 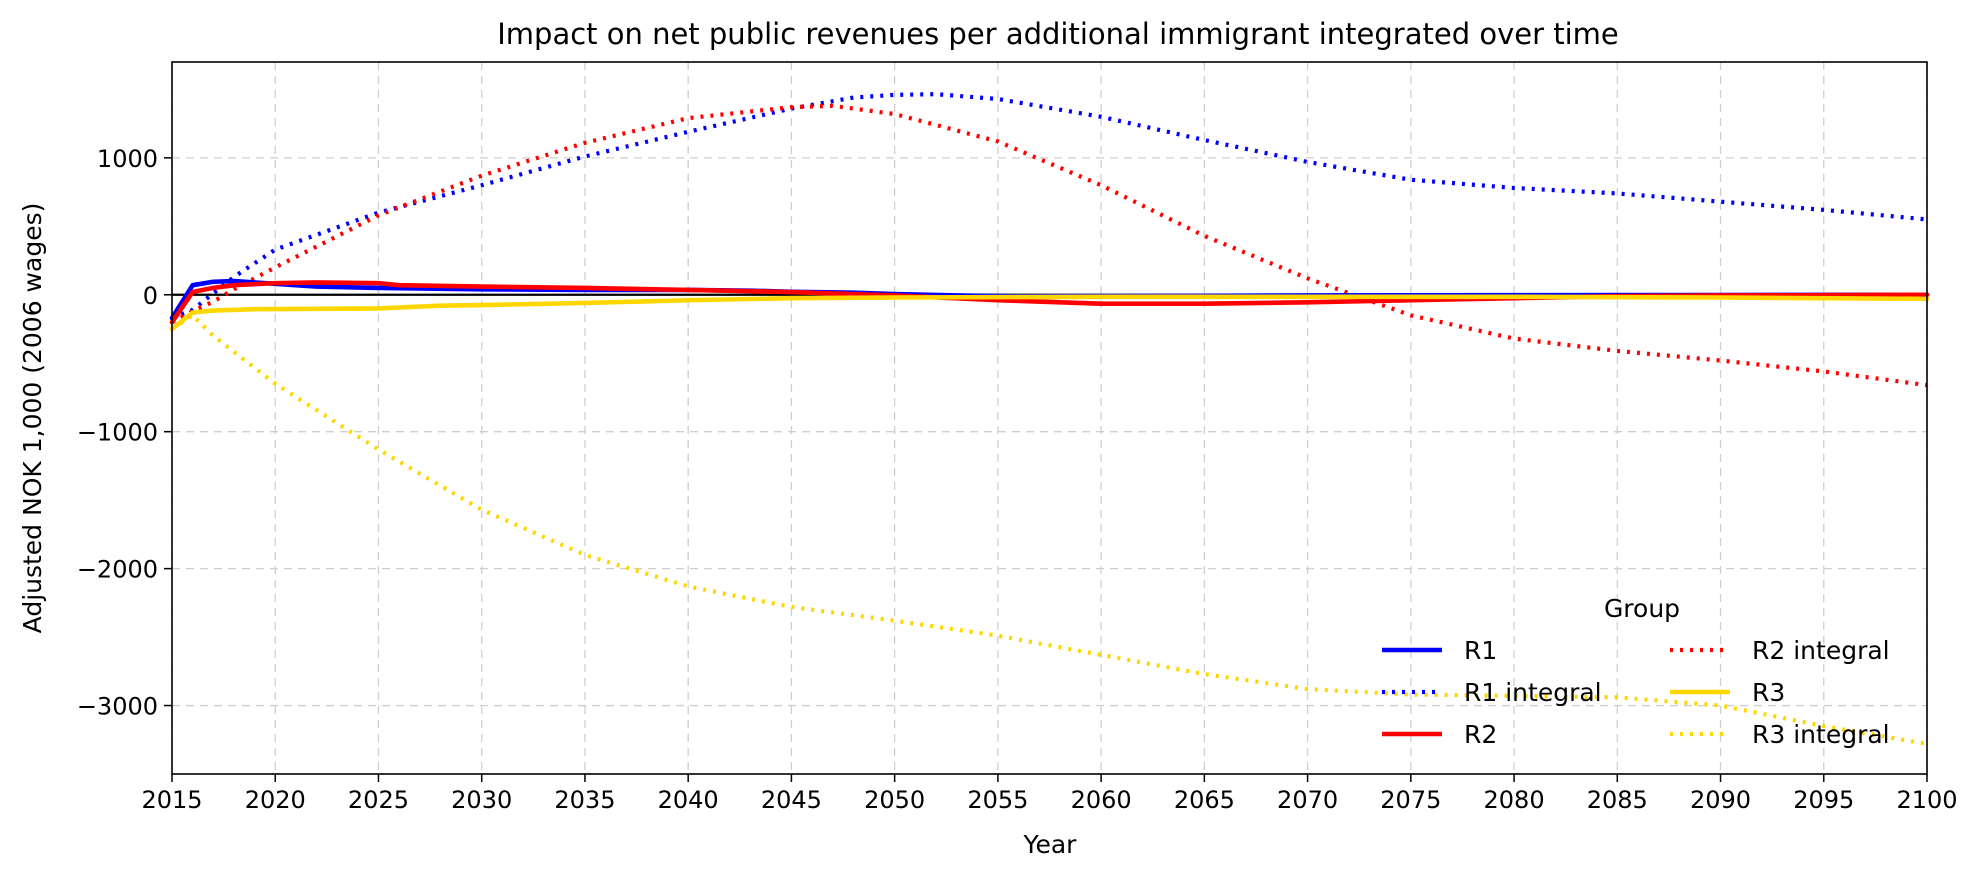 I want to click on legend-label-r2-integral: R2 integral, so click(x=1821, y=650).